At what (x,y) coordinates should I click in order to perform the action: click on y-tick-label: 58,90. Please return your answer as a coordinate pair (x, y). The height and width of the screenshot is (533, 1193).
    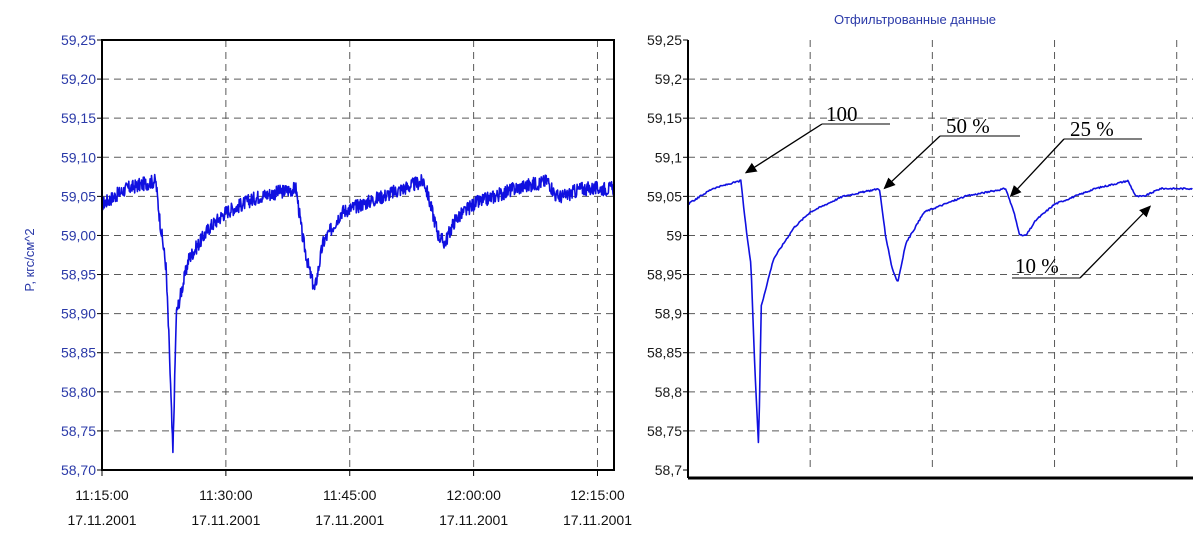
    Looking at the image, I should click on (78, 314).